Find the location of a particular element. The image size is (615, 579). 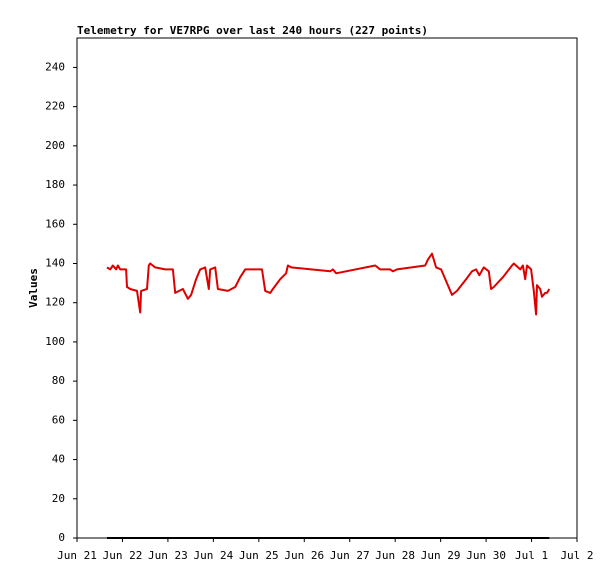

x-tick-label: Jul 2 is located at coordinates (576, 555).